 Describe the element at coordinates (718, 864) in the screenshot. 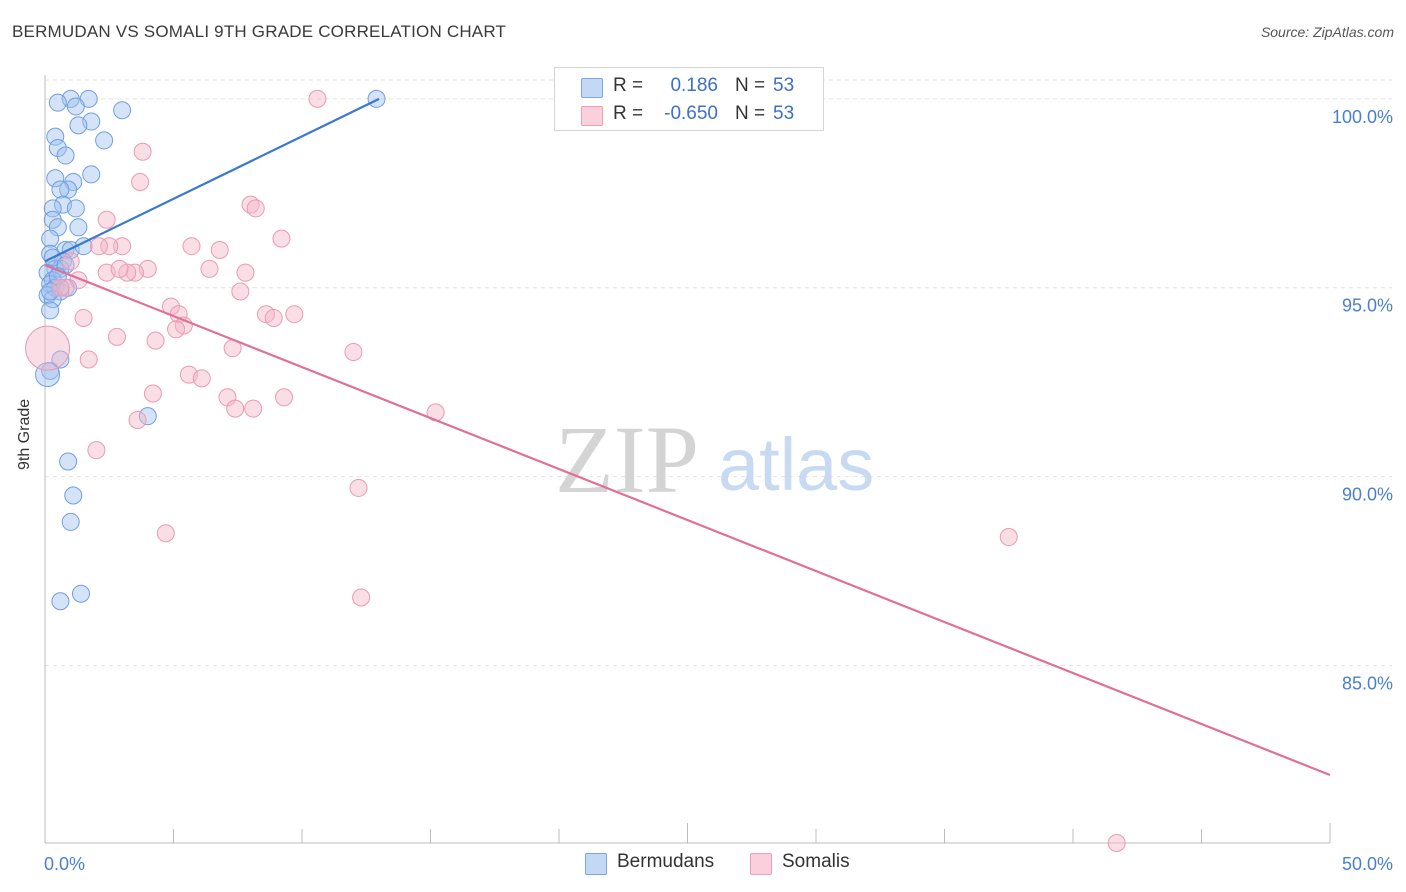

I see `x-tick-labels: 0.0% 50.0%` at that location.